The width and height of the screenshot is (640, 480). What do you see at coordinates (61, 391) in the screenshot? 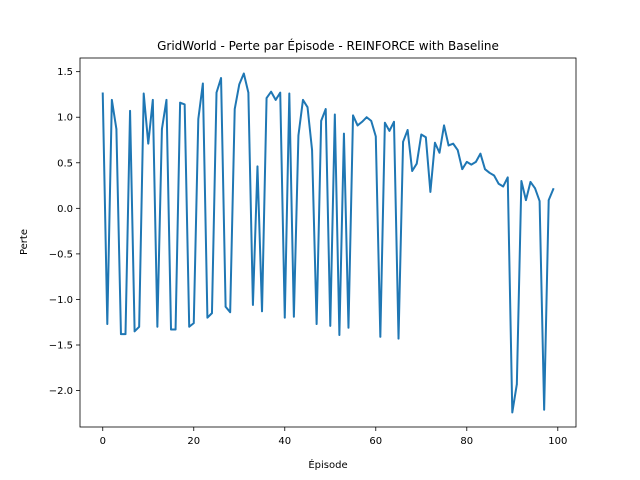
I see `y-tick-label: −2.0` at bounding box center [61, 391].